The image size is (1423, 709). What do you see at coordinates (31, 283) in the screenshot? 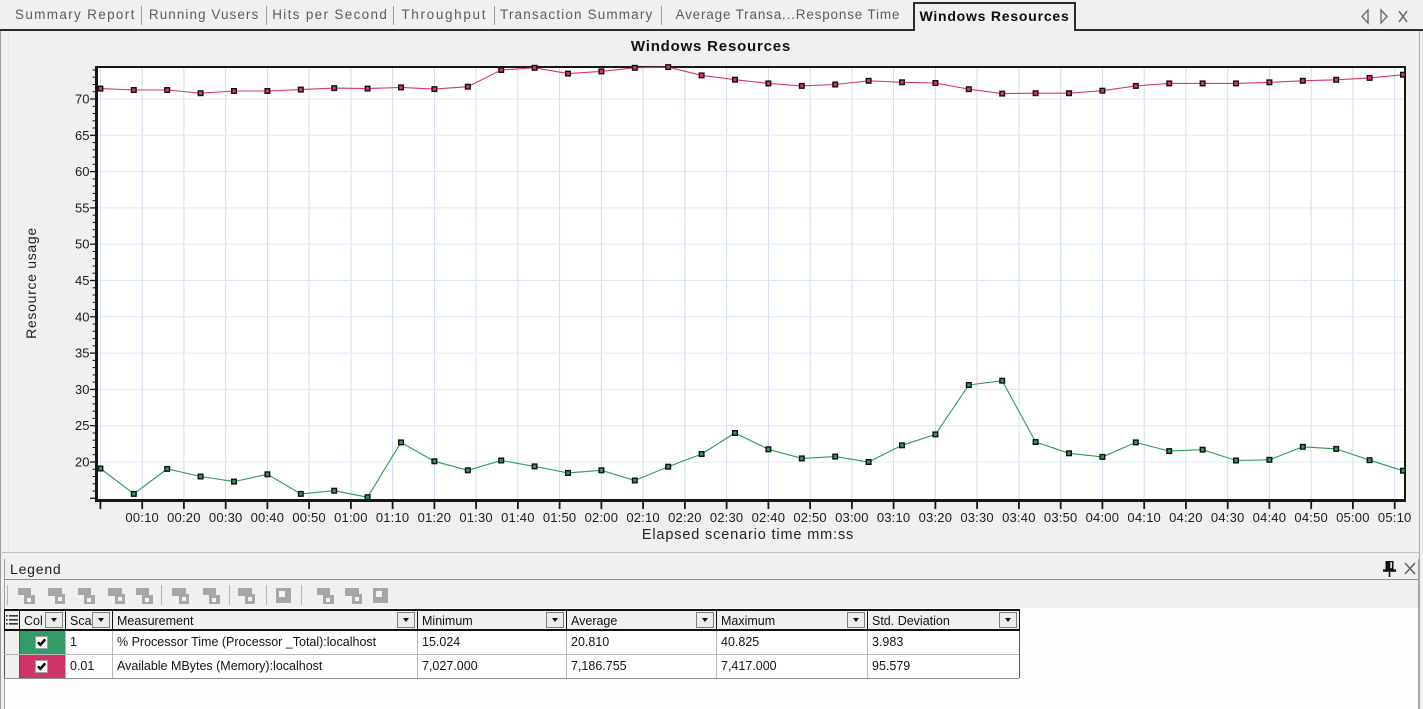
I see `svg-text: Resource usage` at bounding box center [31, 283].